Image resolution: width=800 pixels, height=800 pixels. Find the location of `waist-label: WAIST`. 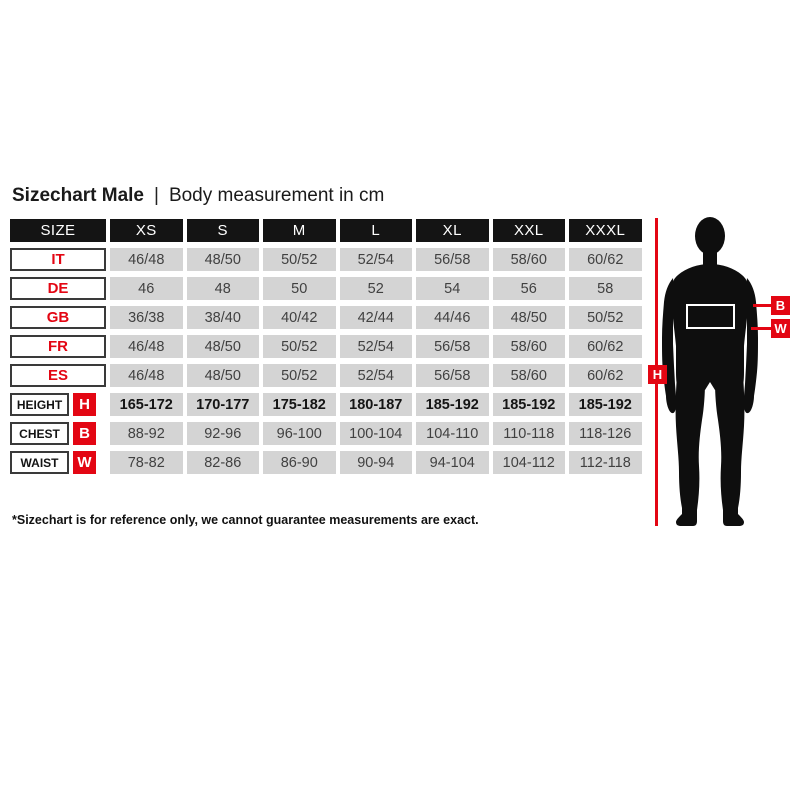

waist-label: WAIST is located at coordinates (39, 462).